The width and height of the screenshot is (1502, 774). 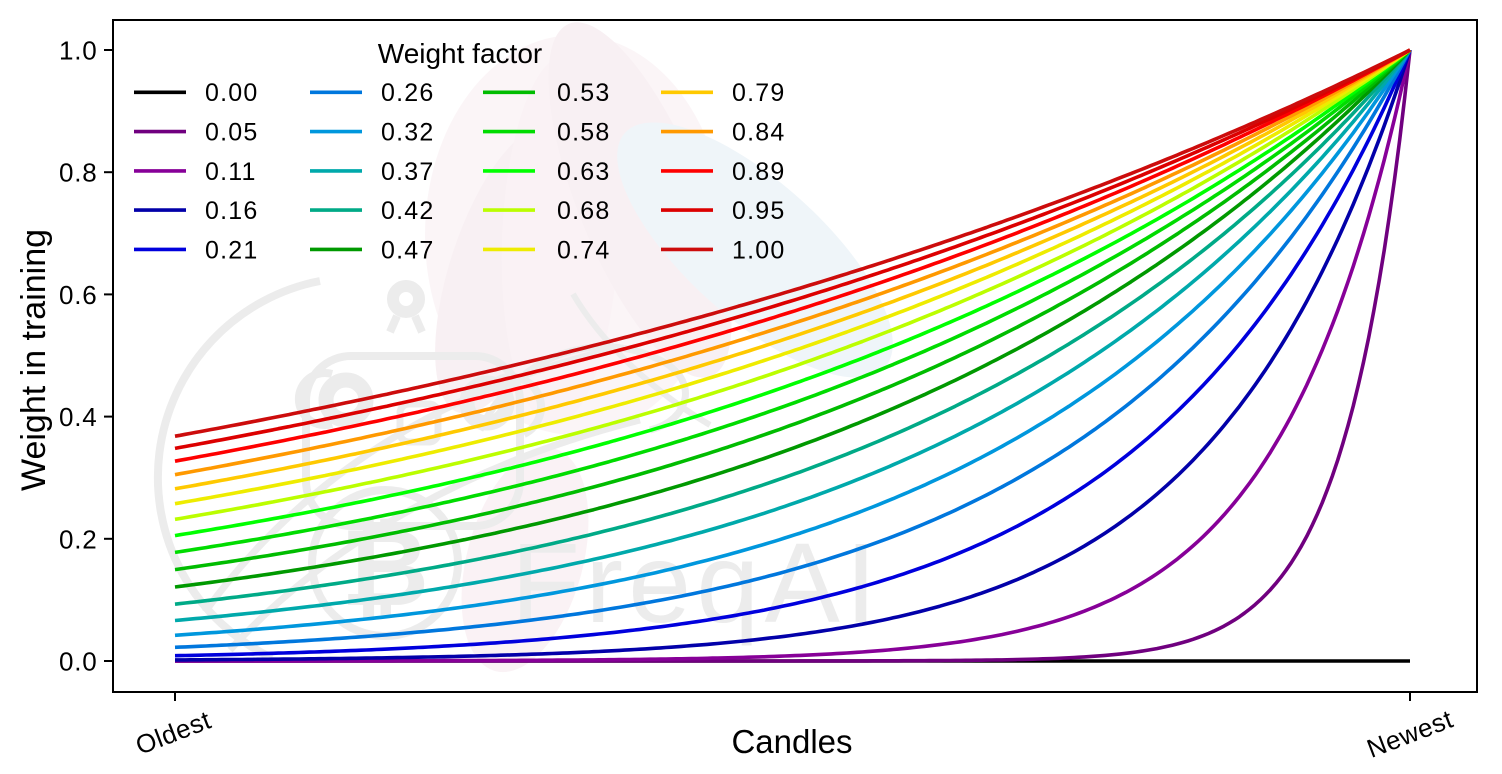 I want to click on svg-text: 0.58, so click(x=583, y=133).